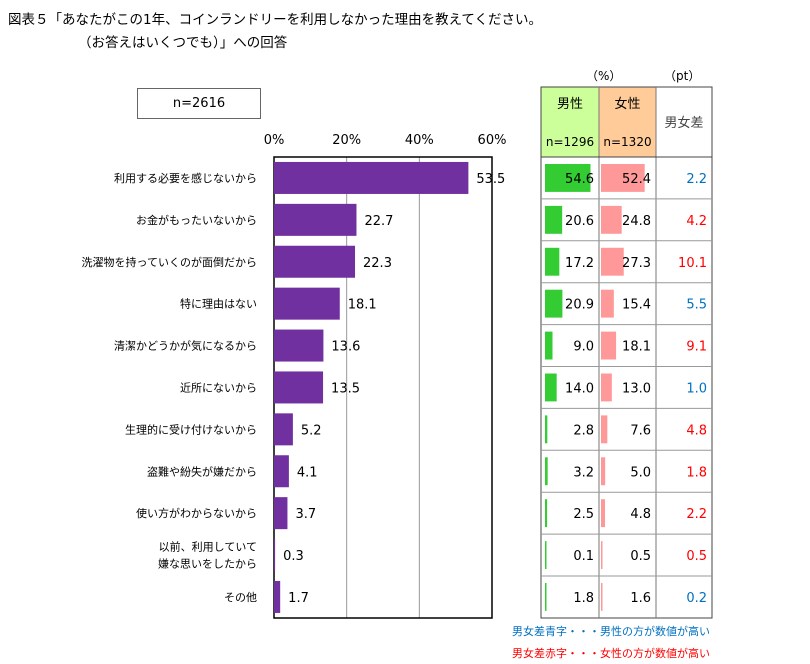  I want to click on female-value: 0.5, so click(640, 556).